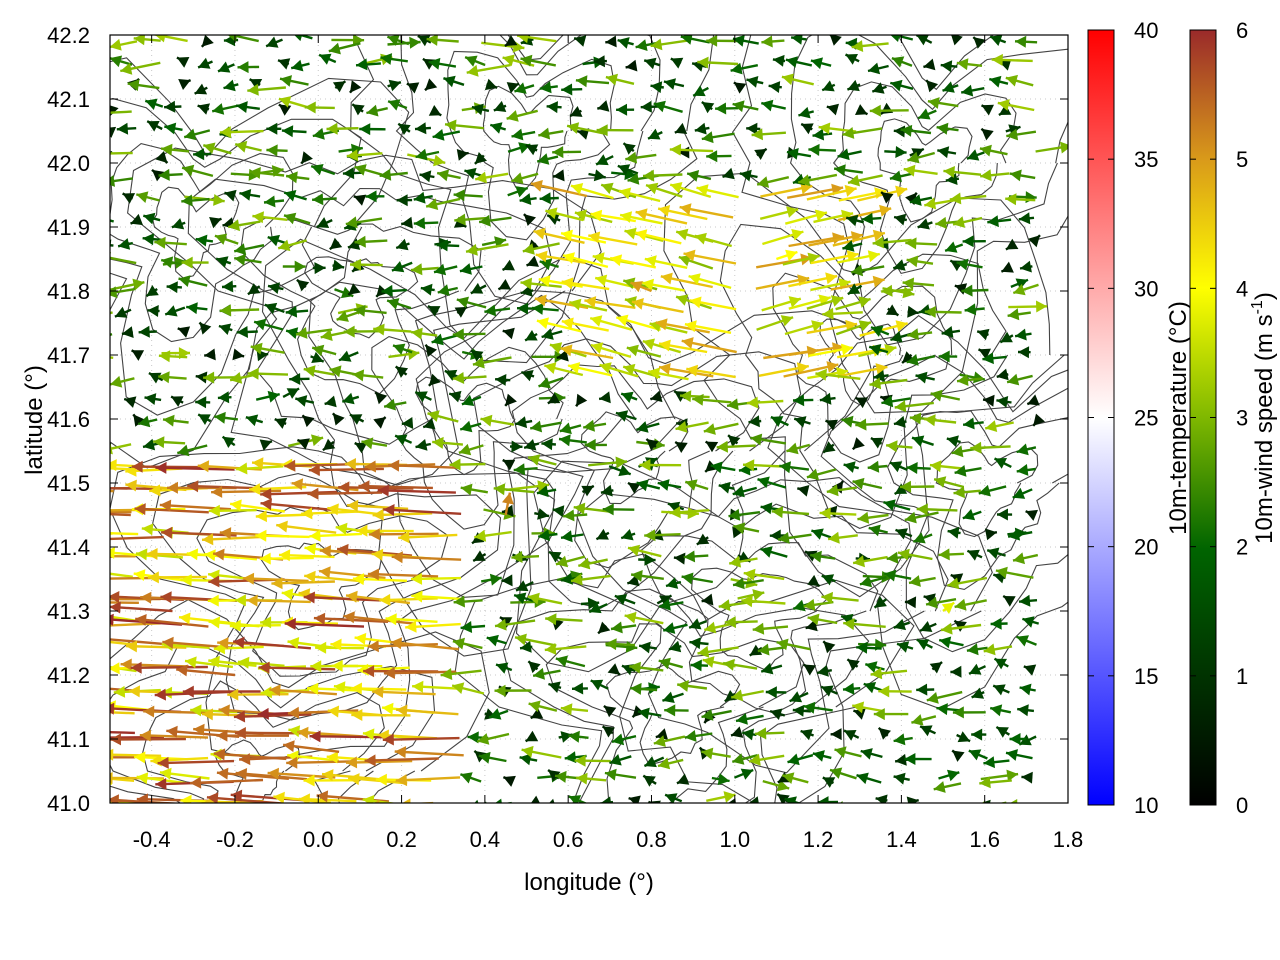 The image size is (1280, 960). Describe the element at coordinates (1242, 288) in the screenshot. I see `colorbar-tick-label: 4` at that location.